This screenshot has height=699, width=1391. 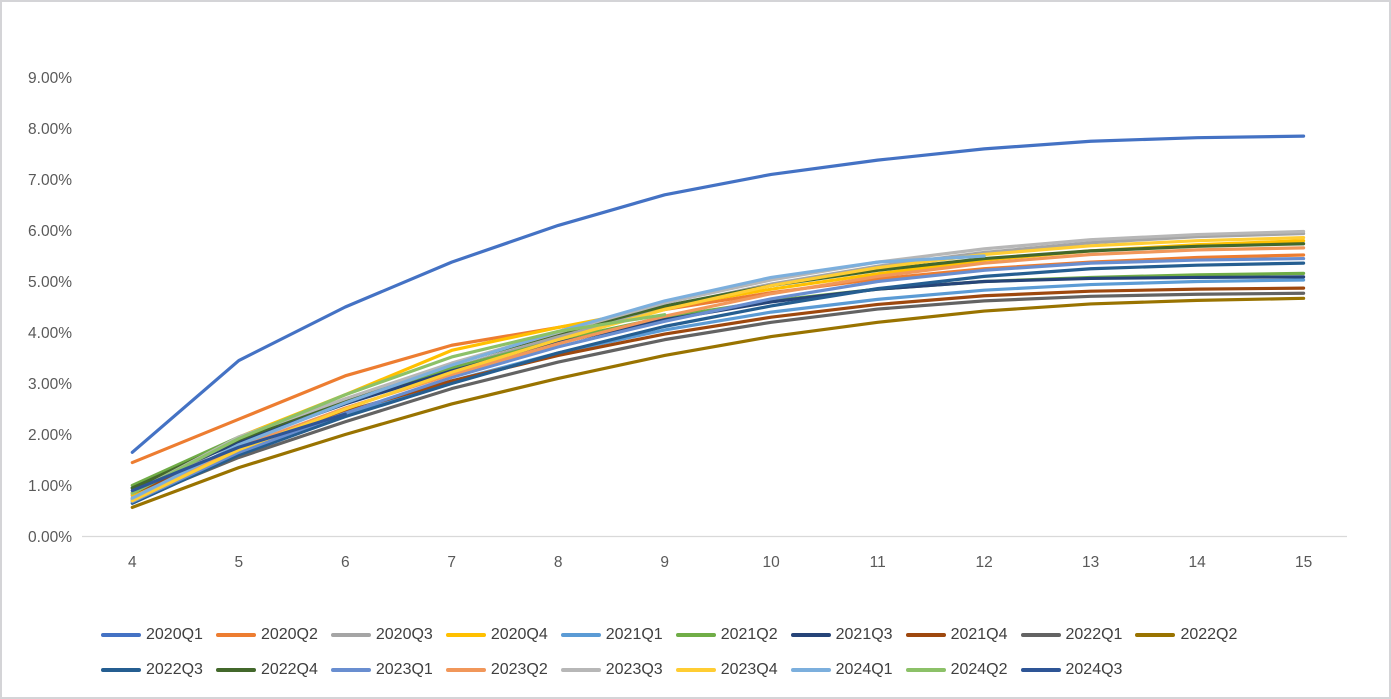 I want to click on legend-item-2020Q1: 2020Q1, so click(x=152, y=635).